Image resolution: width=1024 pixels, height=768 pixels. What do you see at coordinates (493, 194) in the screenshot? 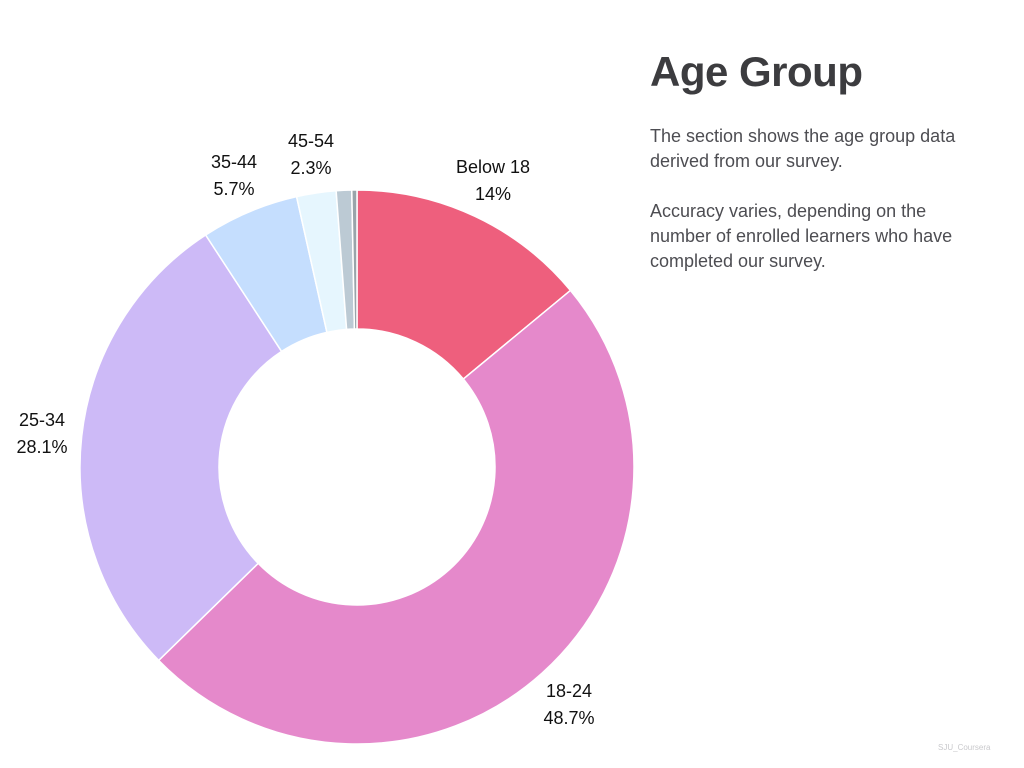
I see `slice-value-below-18: 14%` at bounding box center [493, 194].